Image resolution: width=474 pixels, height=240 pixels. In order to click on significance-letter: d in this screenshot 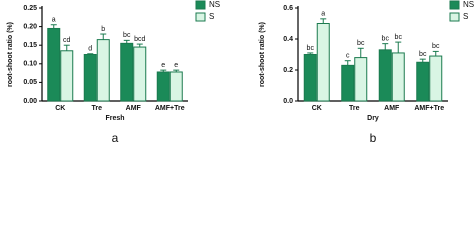, I will do `click(90, 49)`.